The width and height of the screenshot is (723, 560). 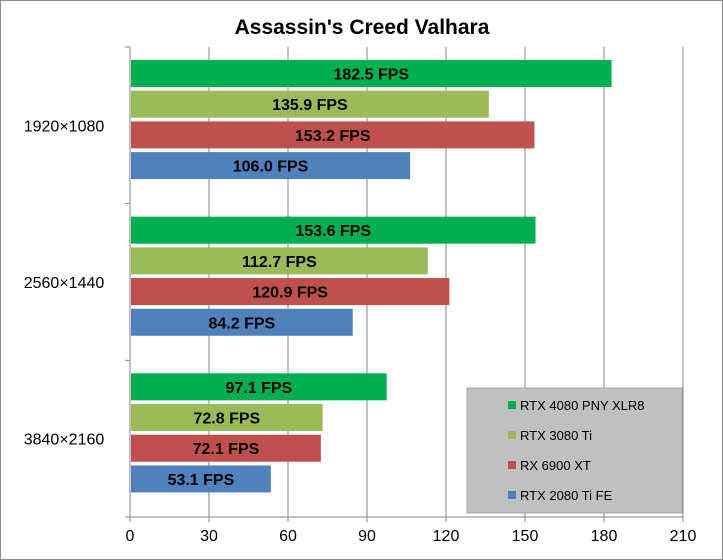 What do you see at coordinates (446, 536) in the screenshot?
I see `x-tick-label: 120` at bounding box center [446, 536].